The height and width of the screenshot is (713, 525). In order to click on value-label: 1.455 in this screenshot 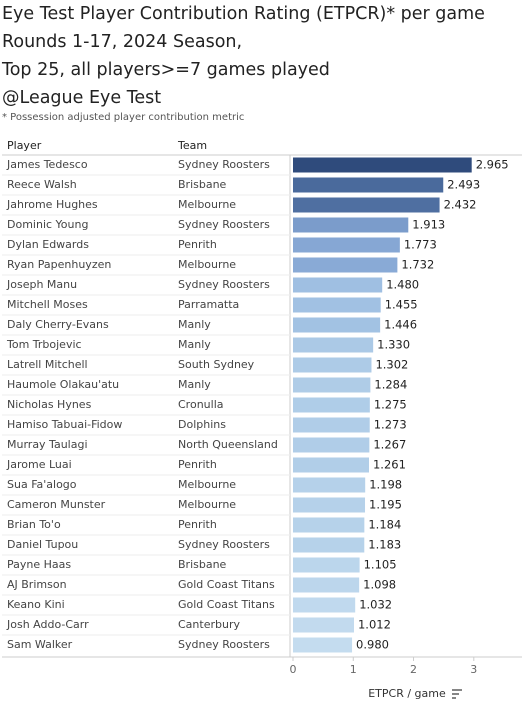, I will do `click(401, 305)`.